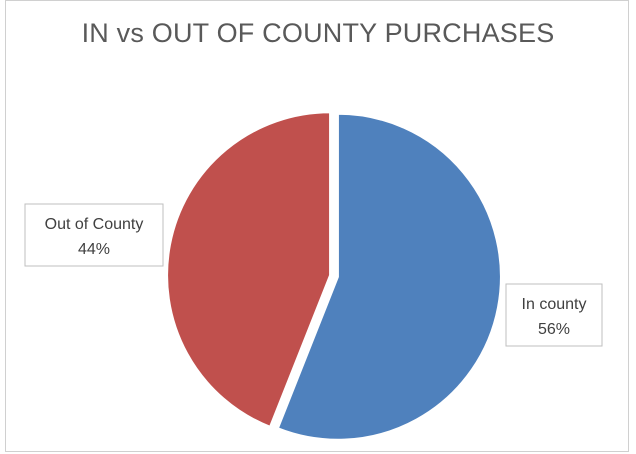 The image size is (636, 454). Describe the element at coordinates (94, 224) in the screenshot. I see `callout-category-label: Out of County` at that location.